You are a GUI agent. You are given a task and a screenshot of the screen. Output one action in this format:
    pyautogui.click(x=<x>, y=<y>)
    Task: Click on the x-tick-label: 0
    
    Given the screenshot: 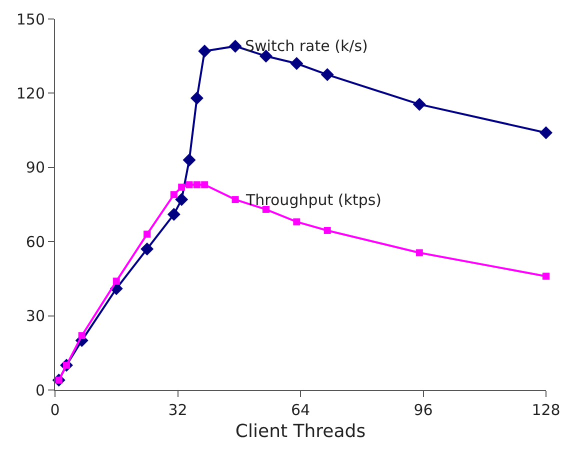 What is the action you would take?
    pyautogui.click(x=55, y=410)
    